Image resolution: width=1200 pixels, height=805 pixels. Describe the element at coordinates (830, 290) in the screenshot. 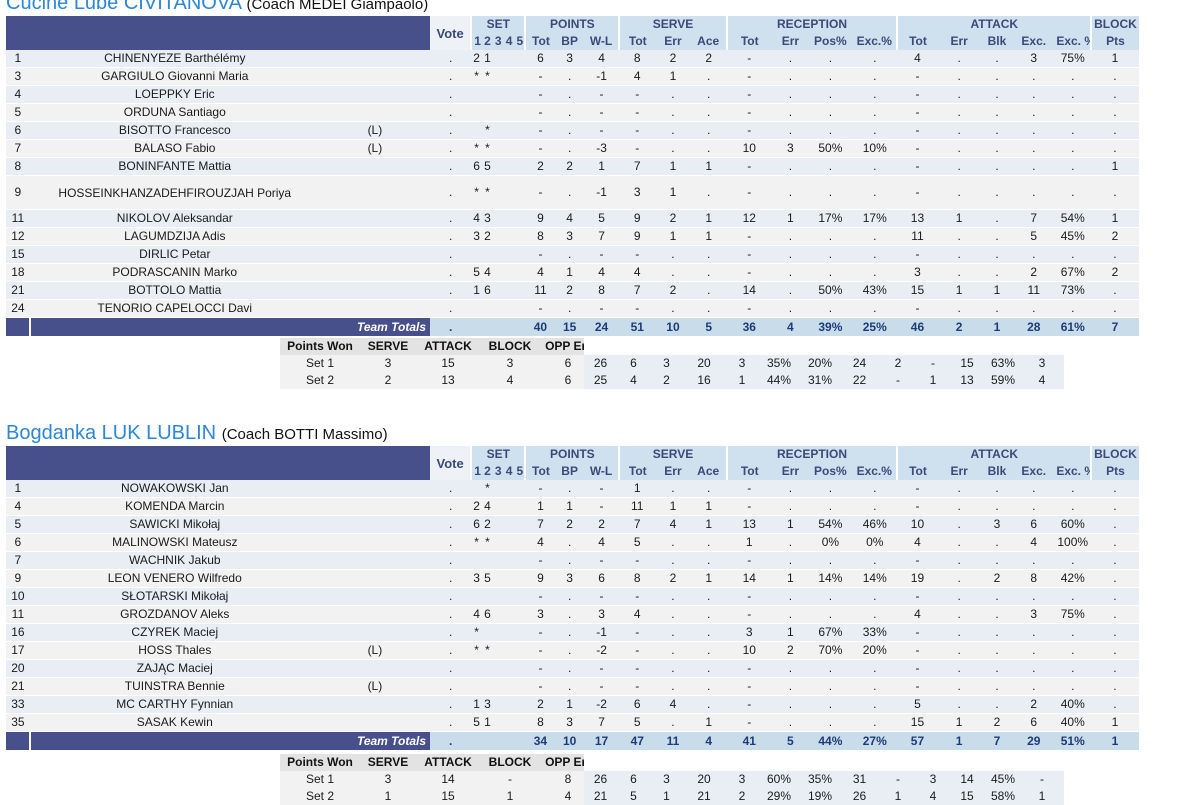

I see `reception-value: 50%` at that location.